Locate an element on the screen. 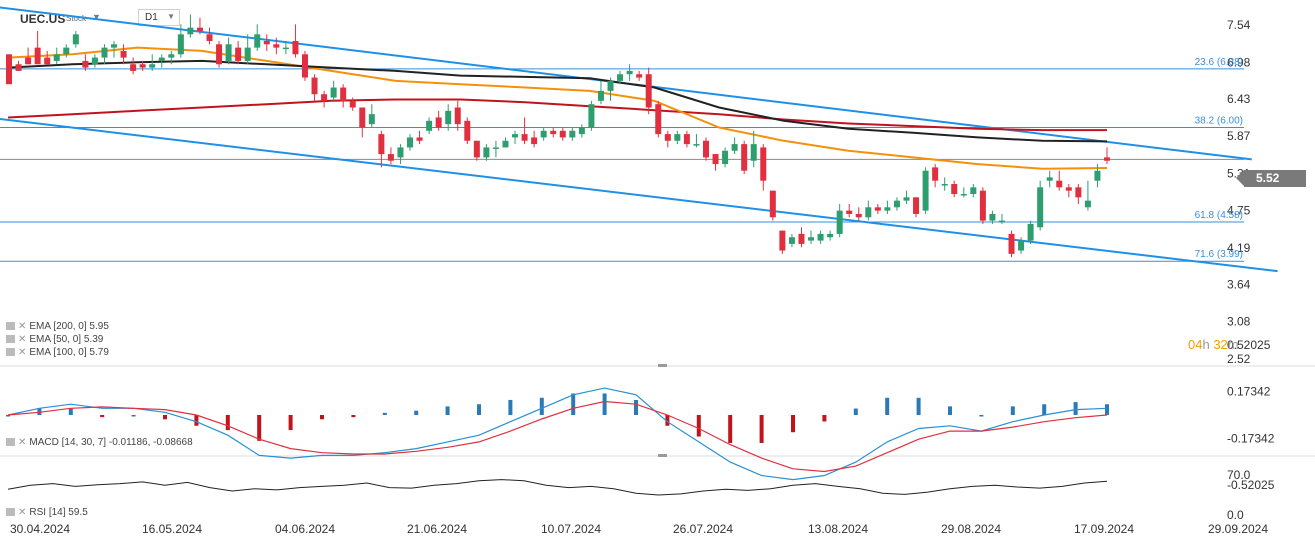  rsi-tick-label: 0.0 is located at coordinates (1235, 515).